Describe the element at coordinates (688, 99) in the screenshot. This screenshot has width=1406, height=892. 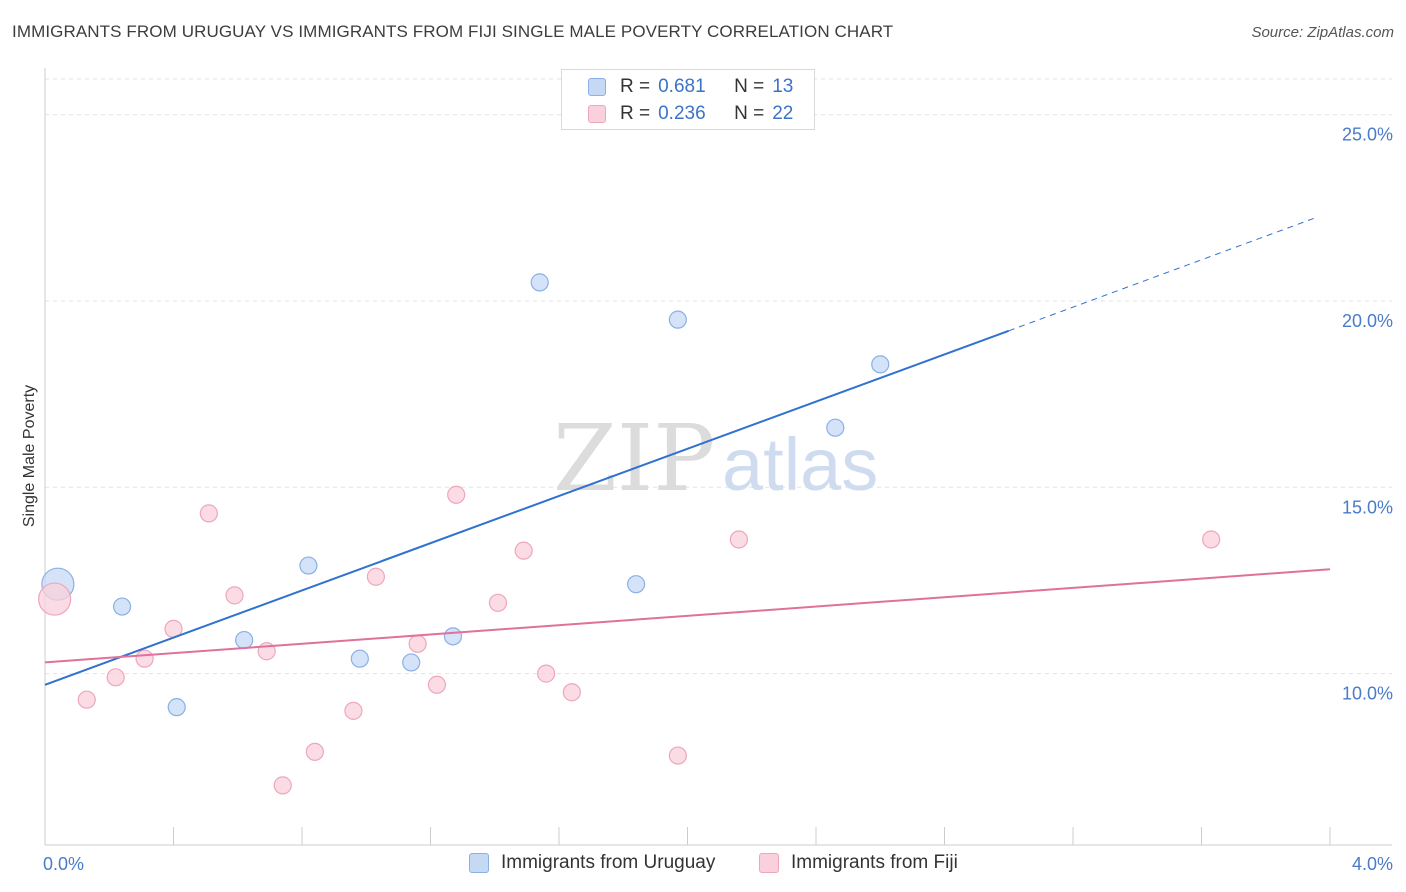
I see `correlation-legend: R = 0.681 N = 13 R = 0.236 N = 22` at that location.